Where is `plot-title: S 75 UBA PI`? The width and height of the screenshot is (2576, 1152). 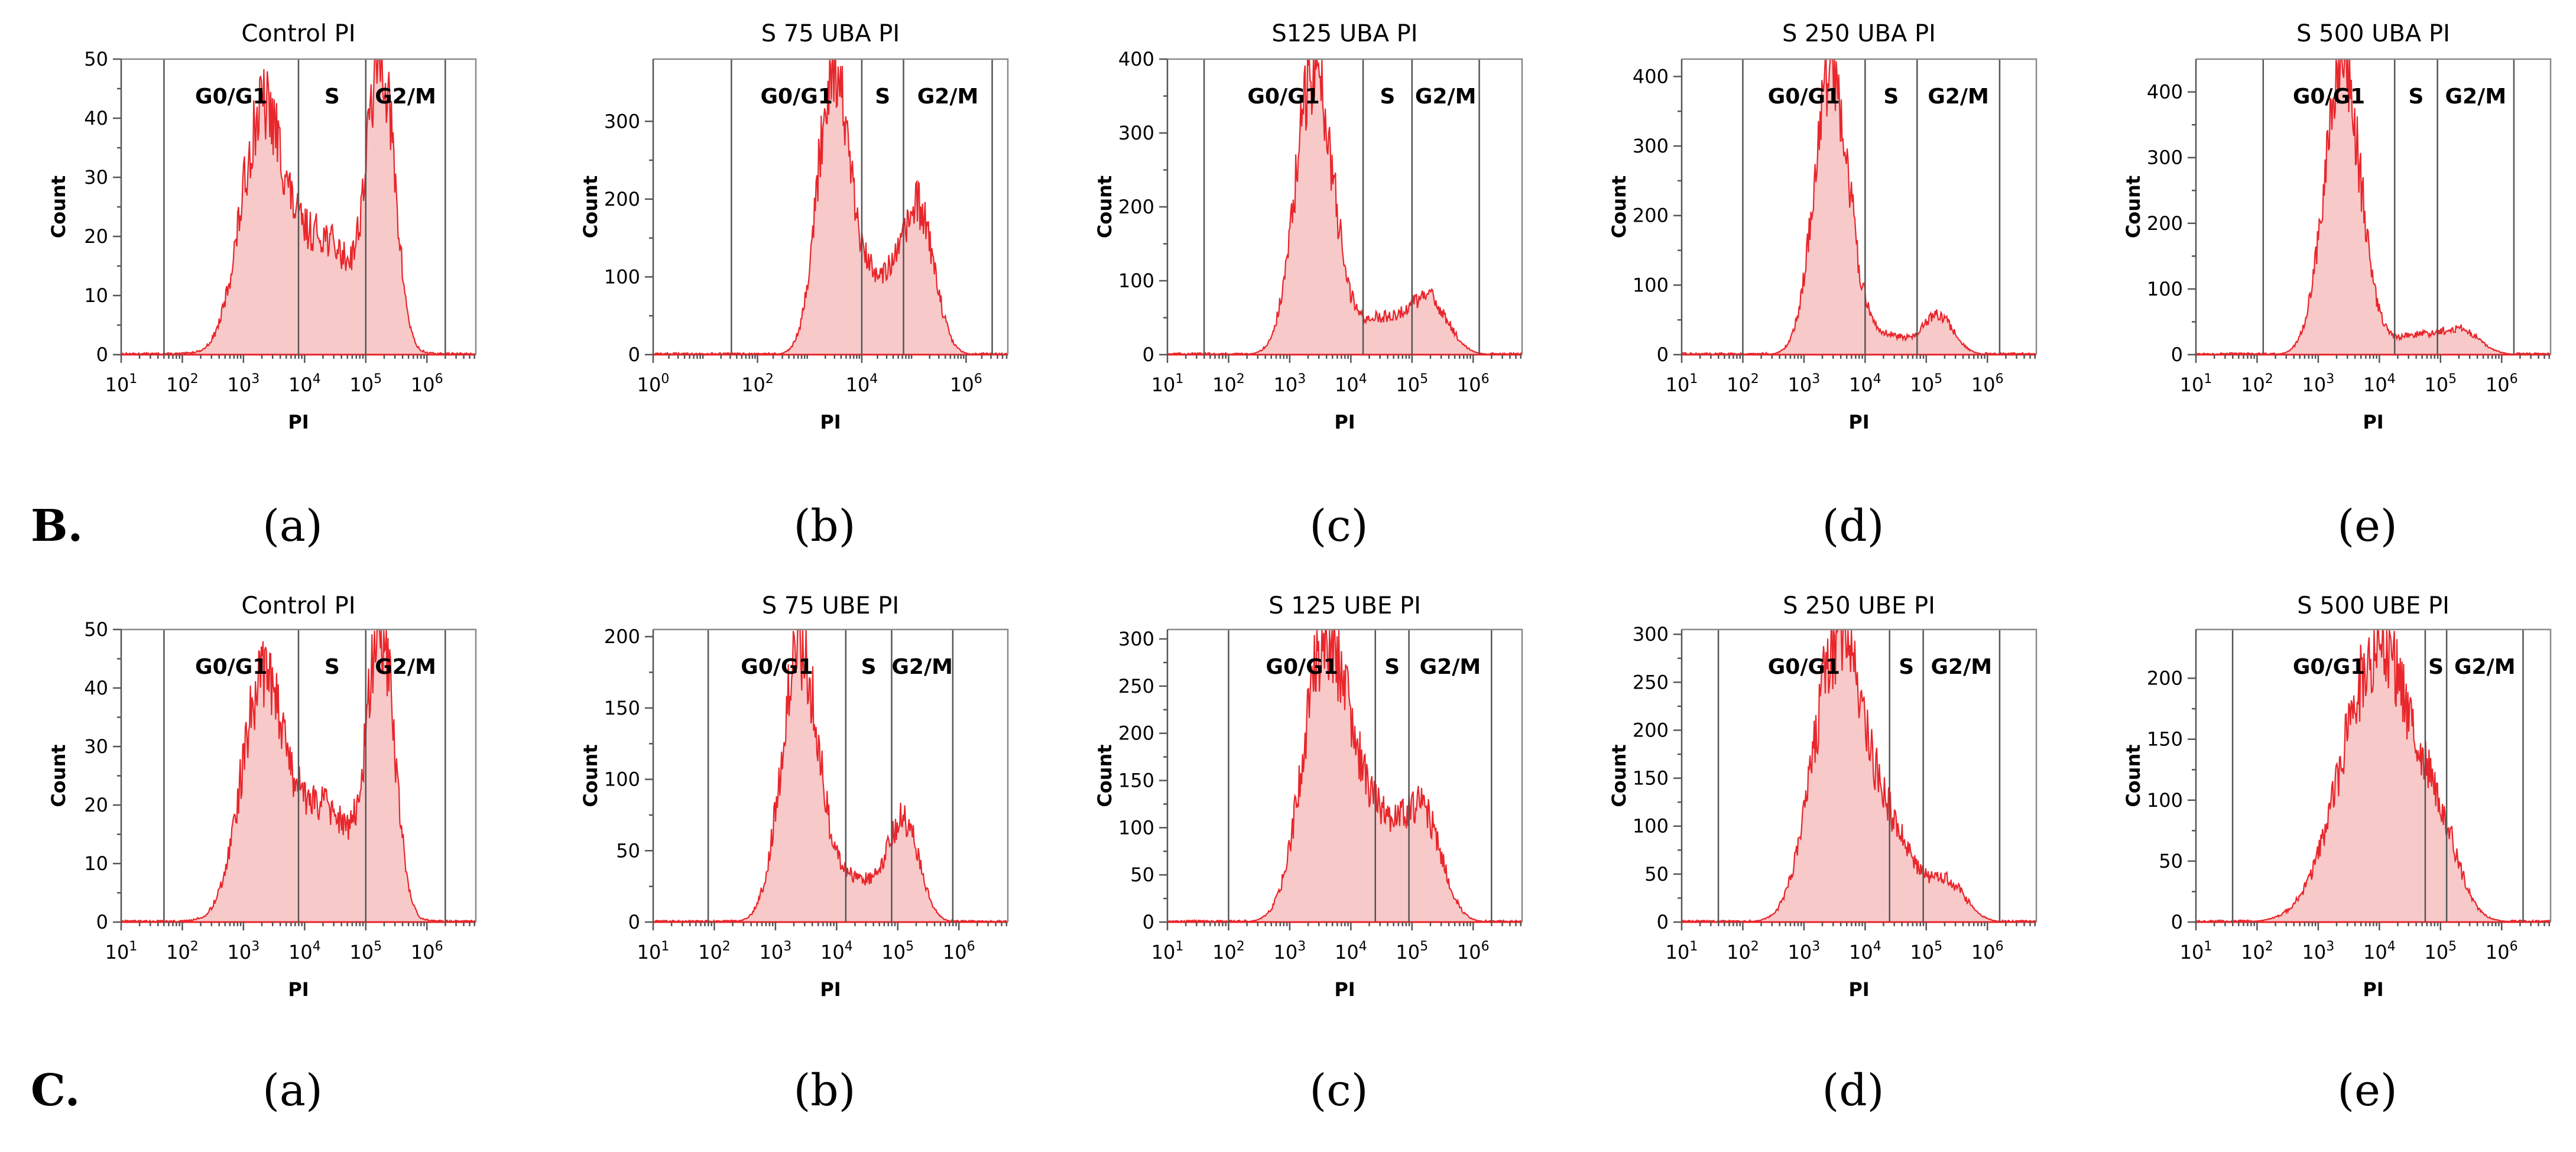
plot-title: S 75 UBA PI is located at coordinates (830, 33).